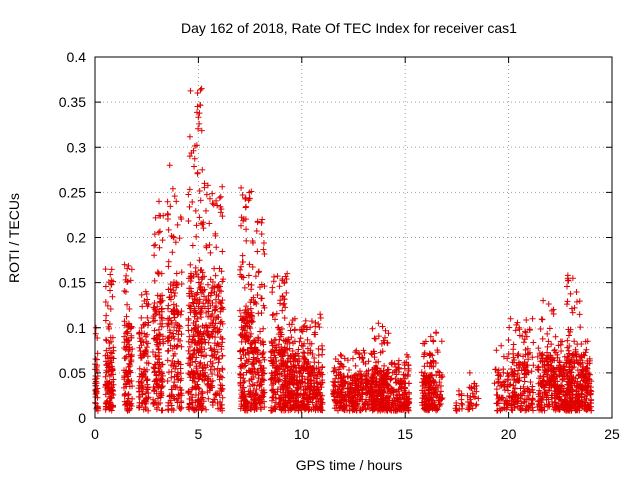  Describe the element at coordinates (509, 434) in the screenshot. I see `x-tick-label: 20` at that location.